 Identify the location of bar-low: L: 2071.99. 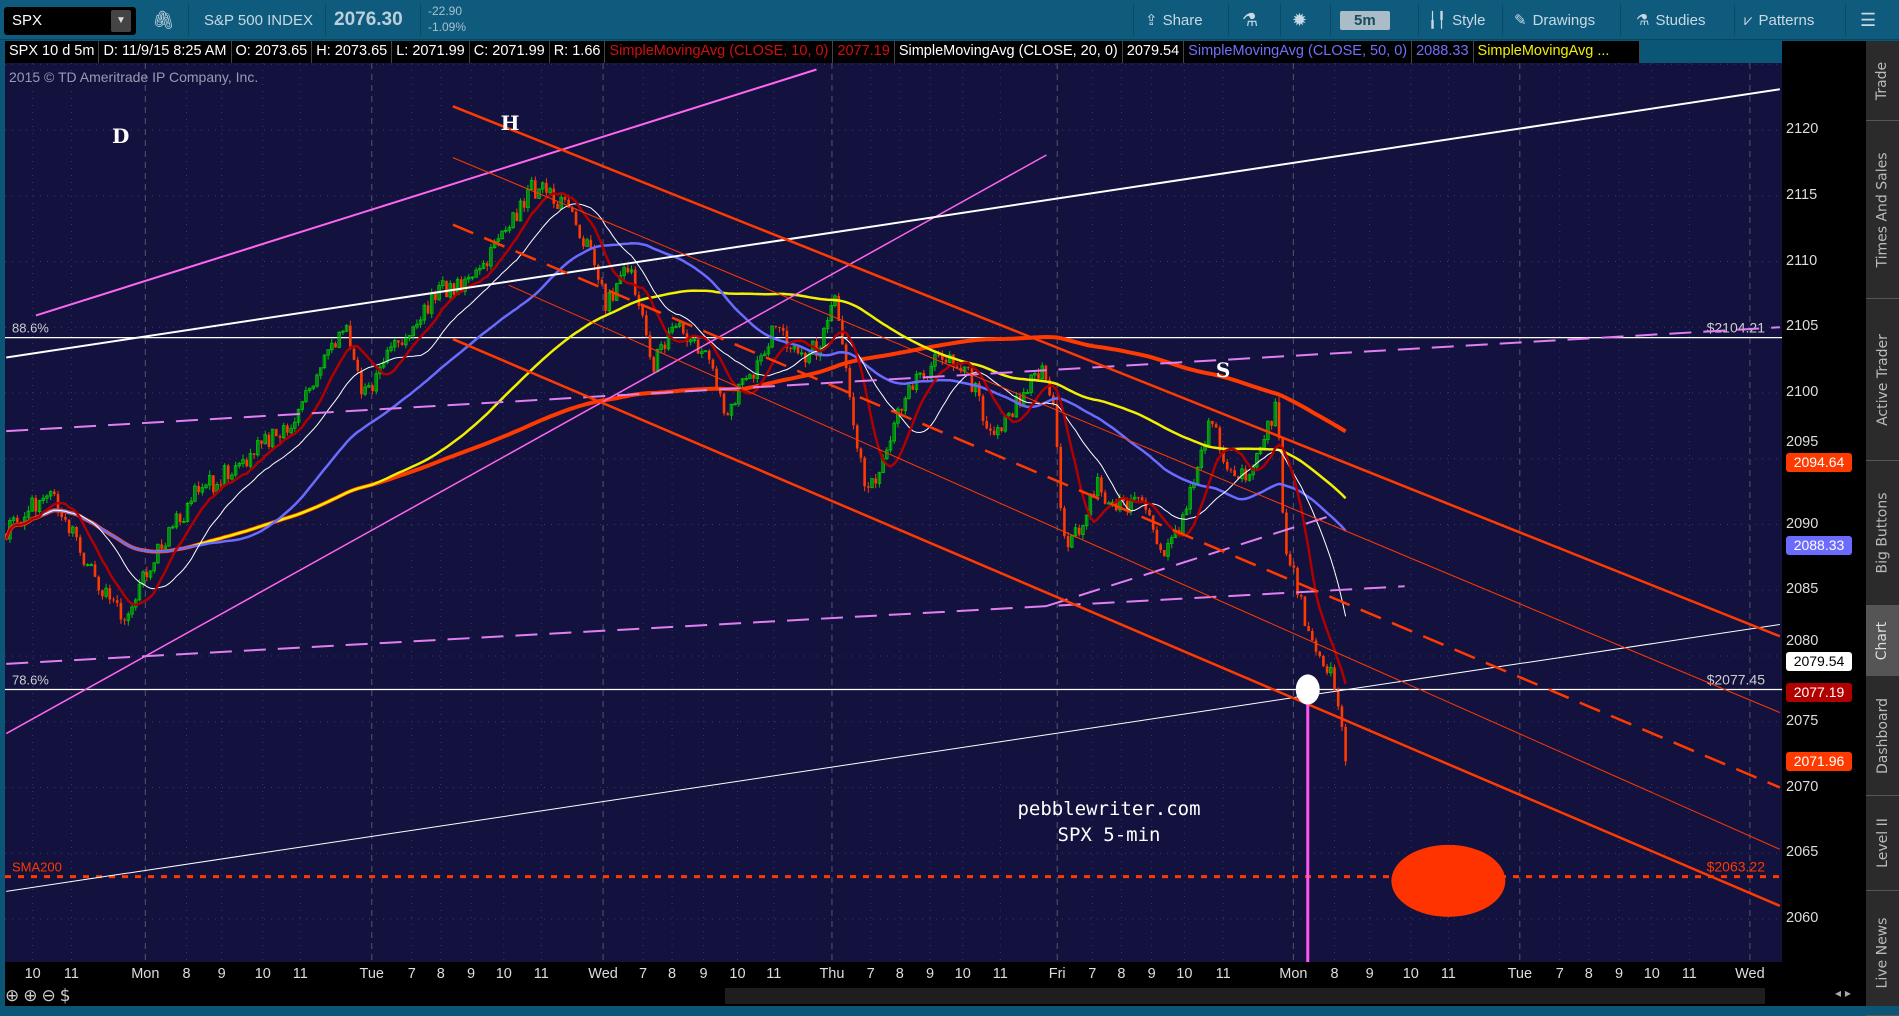
(431, 52).